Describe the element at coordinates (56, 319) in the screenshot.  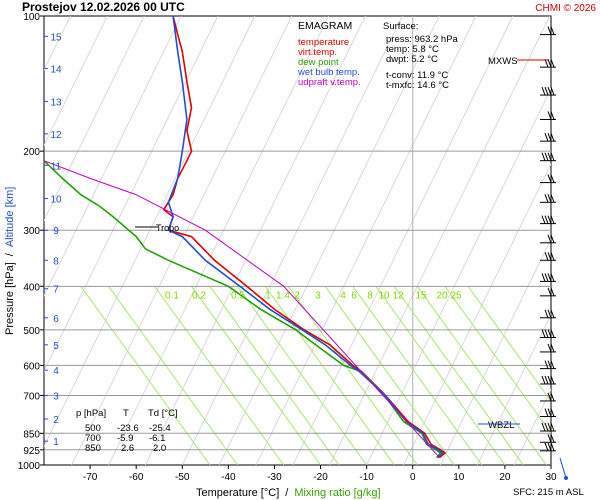
I see `altitude-tick-label: 6` at that location.